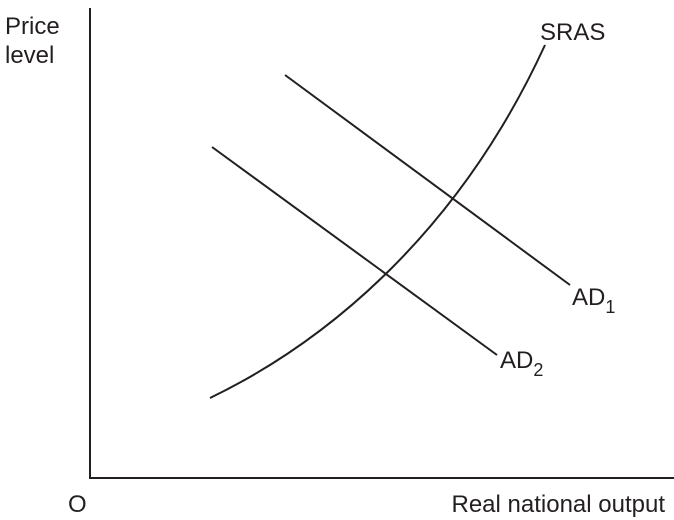 The width and height of the screenshot is (674, 520). What do you see at coordinates (29, 55) in the screenshot?
I see `y-axis-label: level` at bounding box center [29, 55].